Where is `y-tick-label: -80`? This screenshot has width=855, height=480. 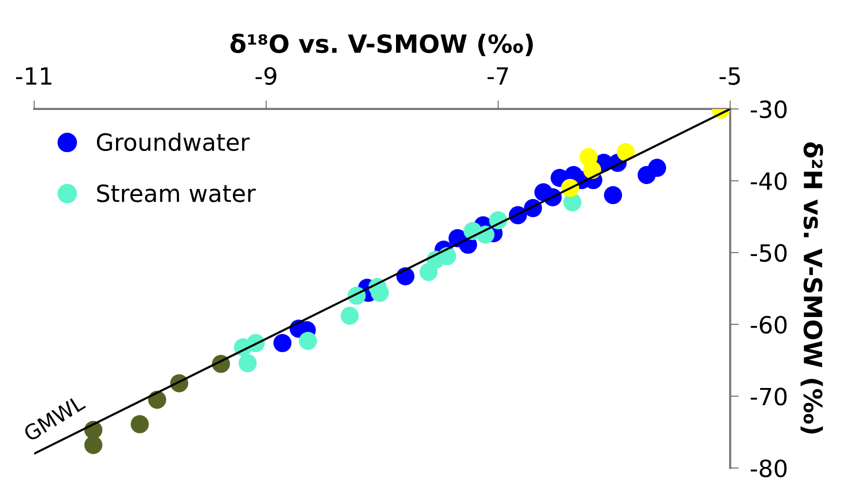 y-tick-label: -80 is located at coordinates (768, 468).